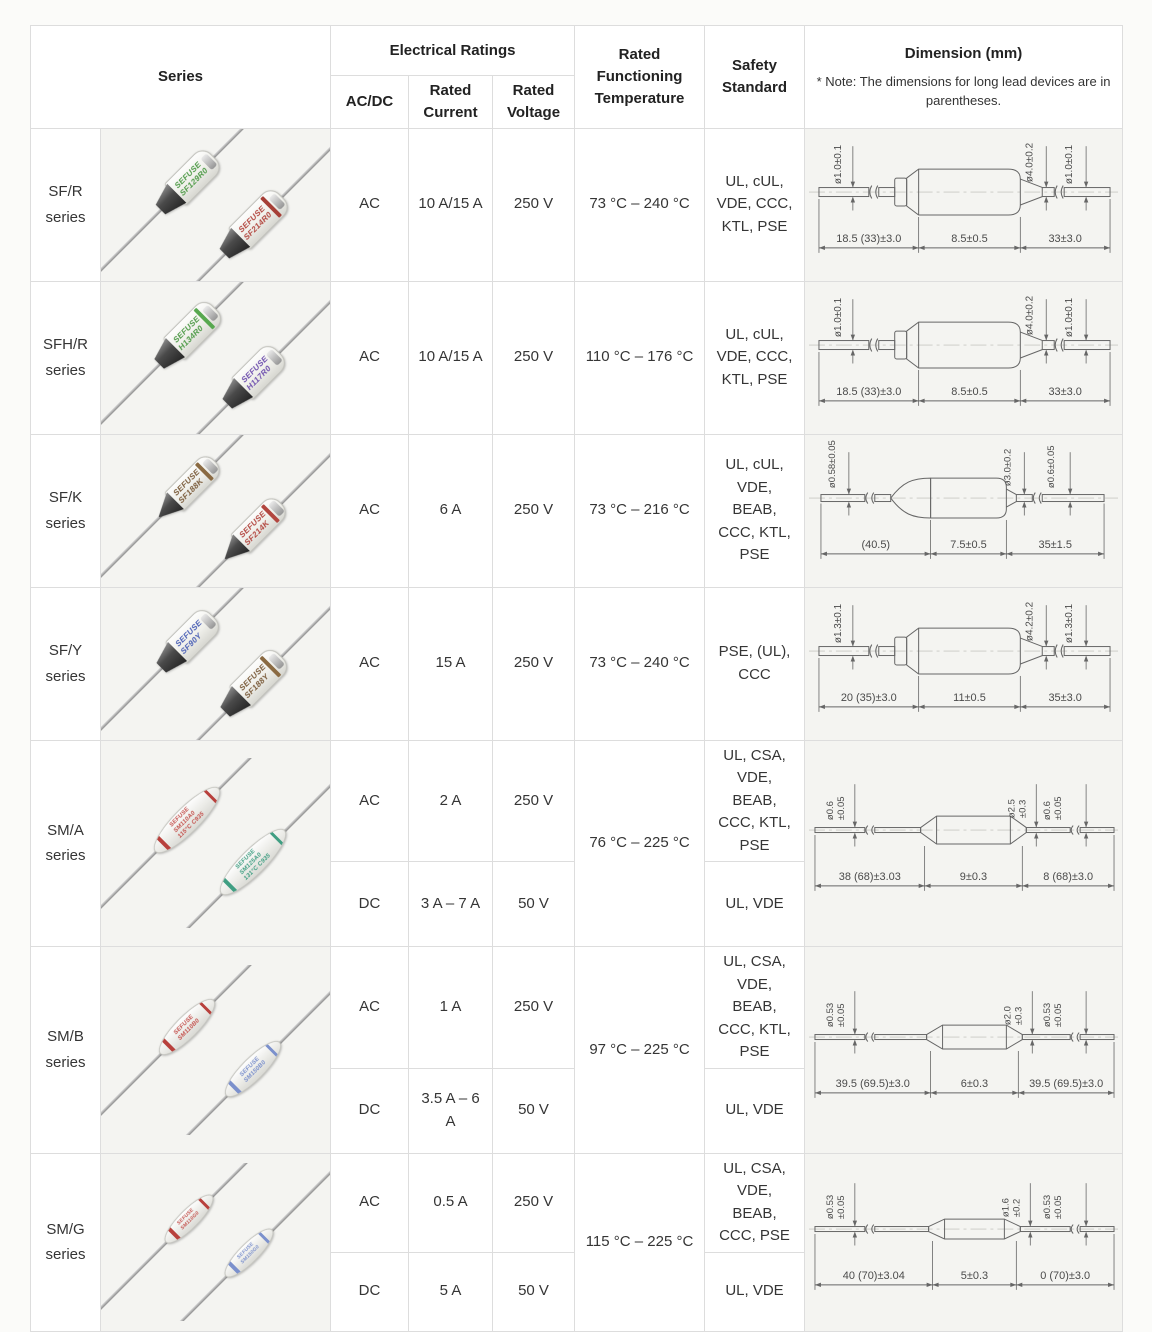 The height and width of the screenshot is (1332, 1152). Describe the element at coordinates (1022, 809) in the screenshot. I see `svg-text: ±0.3` at that location.